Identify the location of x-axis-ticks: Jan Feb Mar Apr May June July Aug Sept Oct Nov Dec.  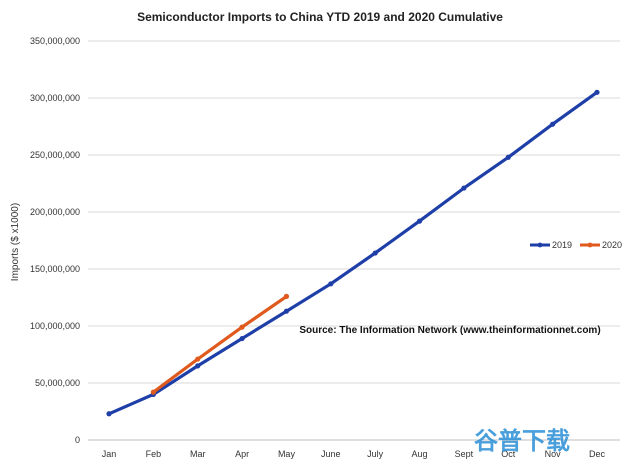
(354, 454).